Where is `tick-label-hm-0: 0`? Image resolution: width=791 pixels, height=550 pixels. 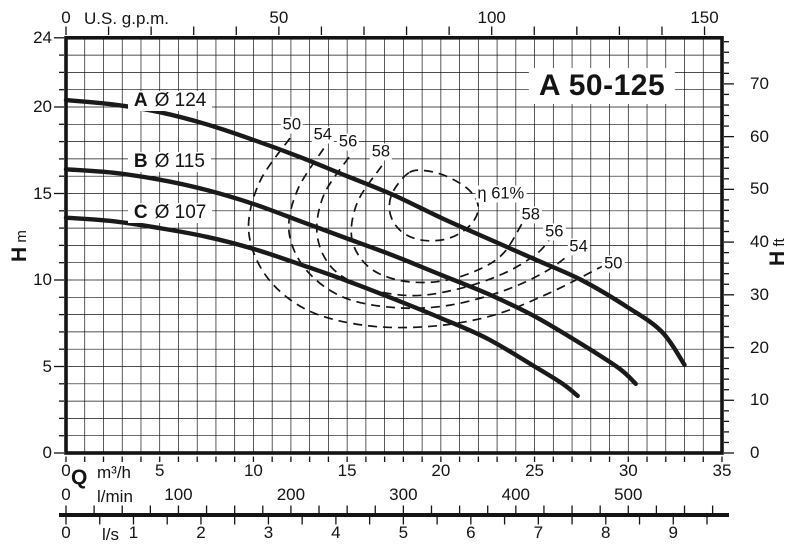 tick-label-hm-0: 0 is located at coordinates (47, 452).